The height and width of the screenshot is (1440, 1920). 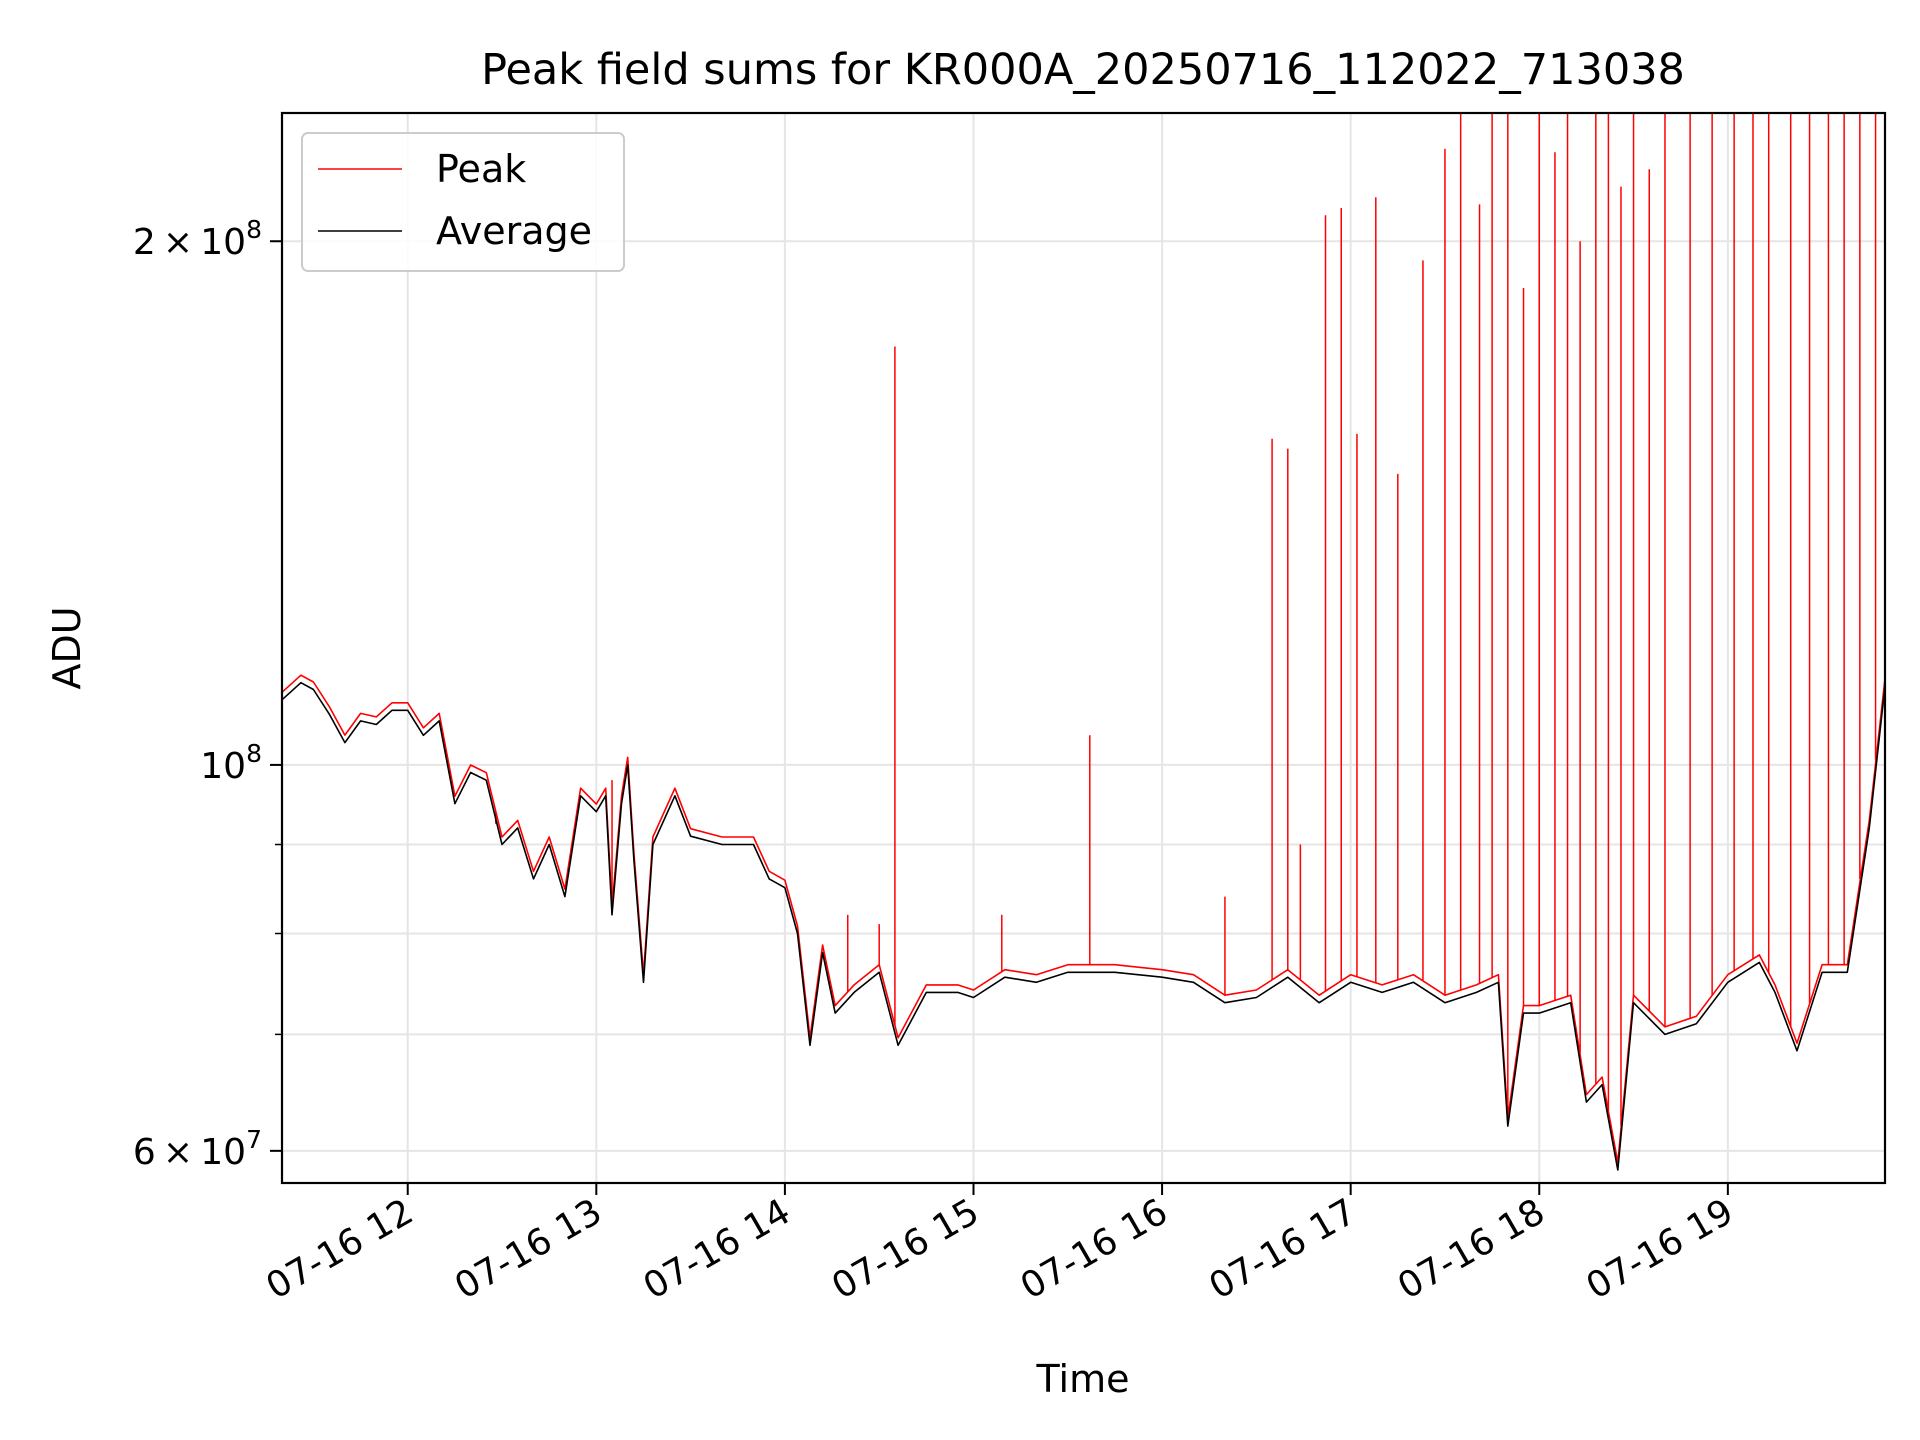 What do you see at coordinates (1083, 1379) in the screenshot?
I see `x-axis-label: Time` at bounding box center [1083, 1379].